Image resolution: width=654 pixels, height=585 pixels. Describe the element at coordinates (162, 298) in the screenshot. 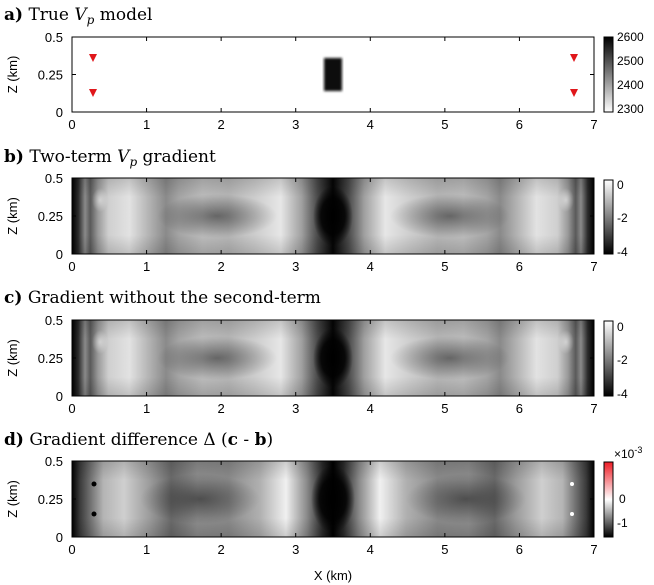

I see `panel-c-title: c) Gradient without the second-term` at that location.